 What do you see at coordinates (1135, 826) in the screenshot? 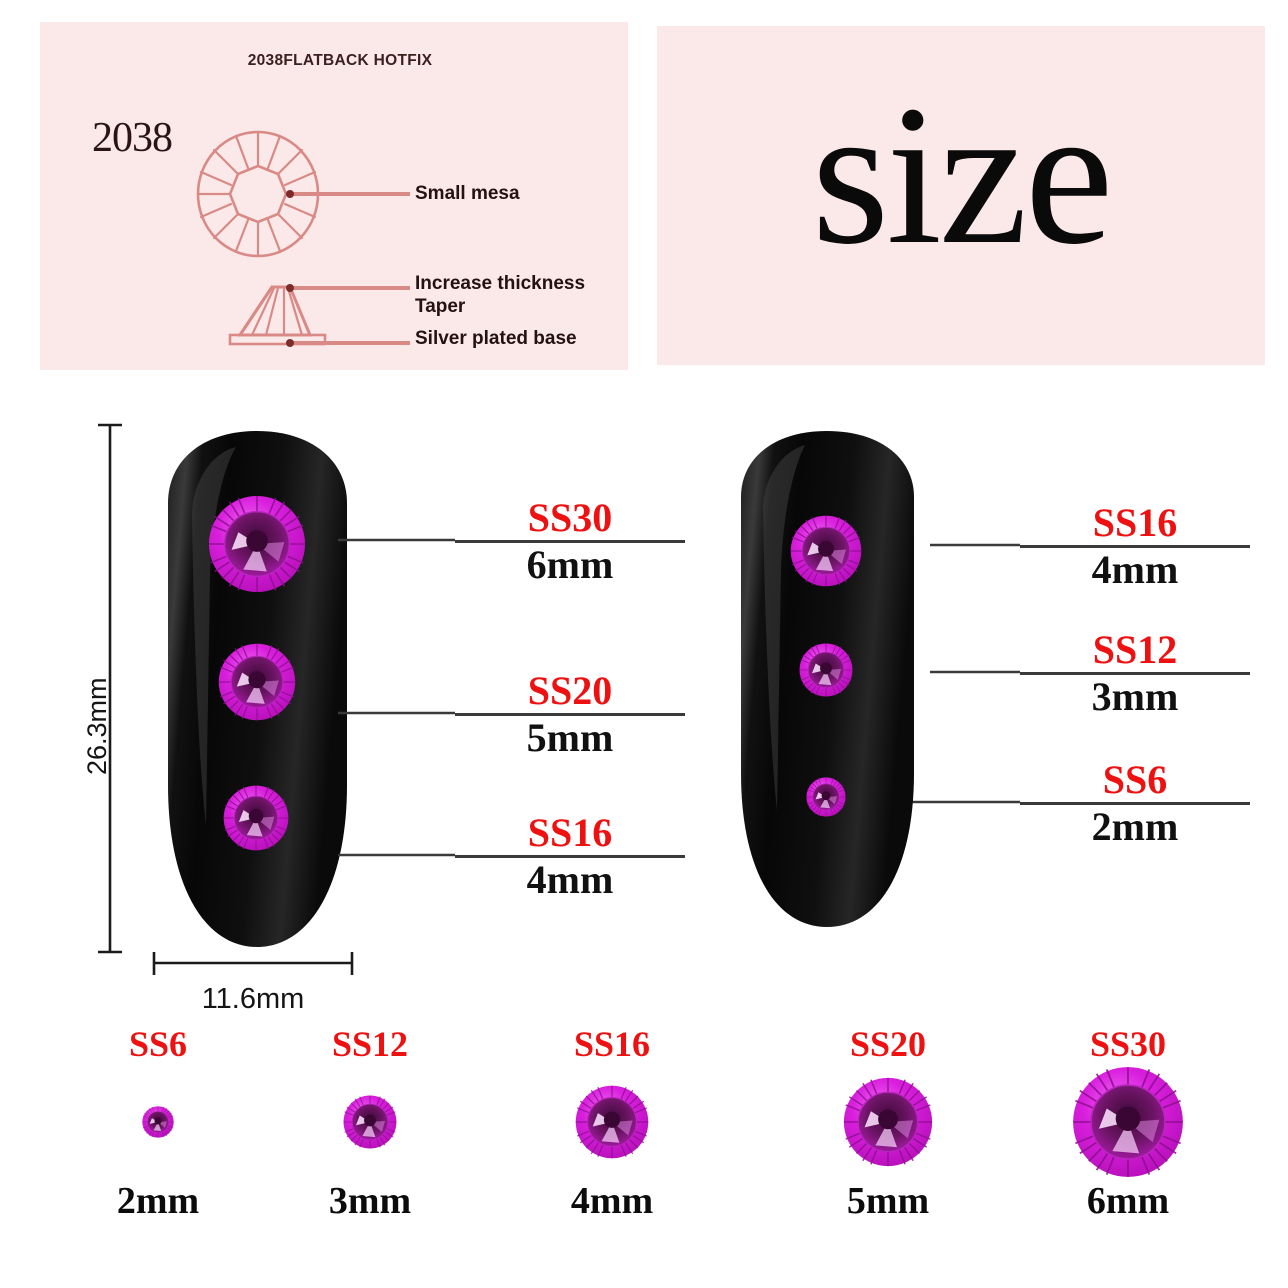
I see `callout-mm-label: 2mm` at bounding box center [1135, 826].